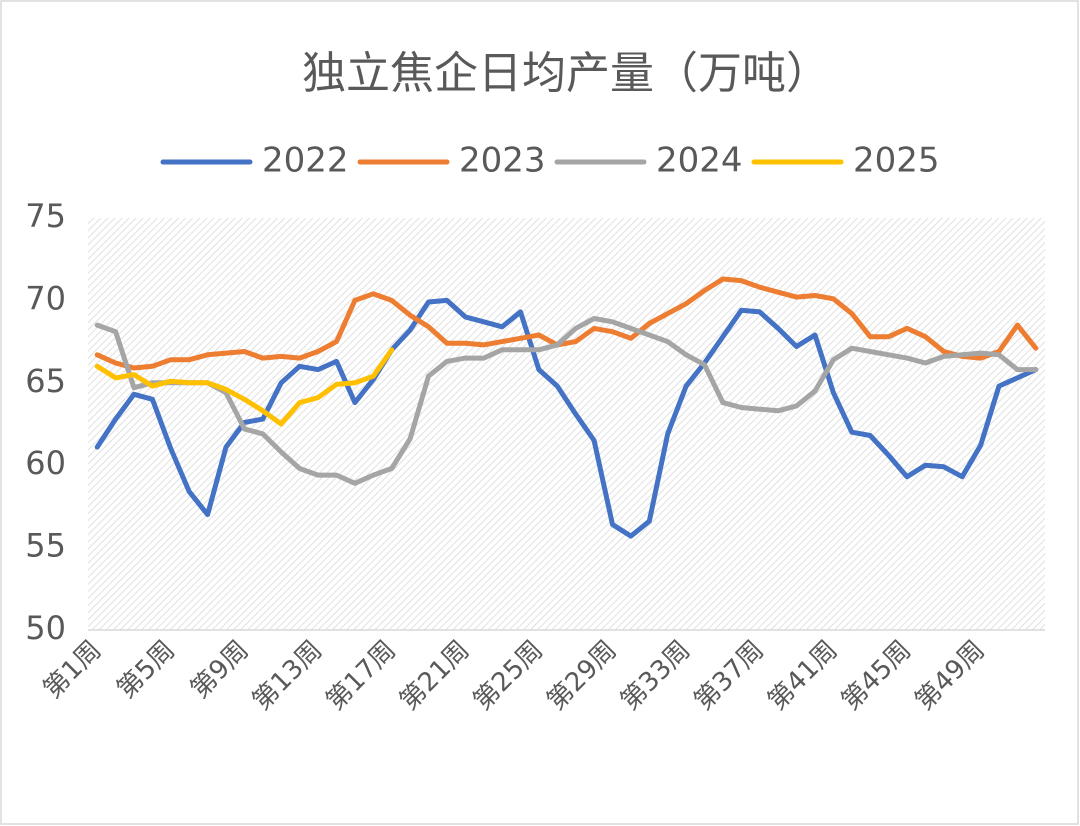 The image size is (1080, 826). I want to click on y-tick-label: 55, so click(45, 546).